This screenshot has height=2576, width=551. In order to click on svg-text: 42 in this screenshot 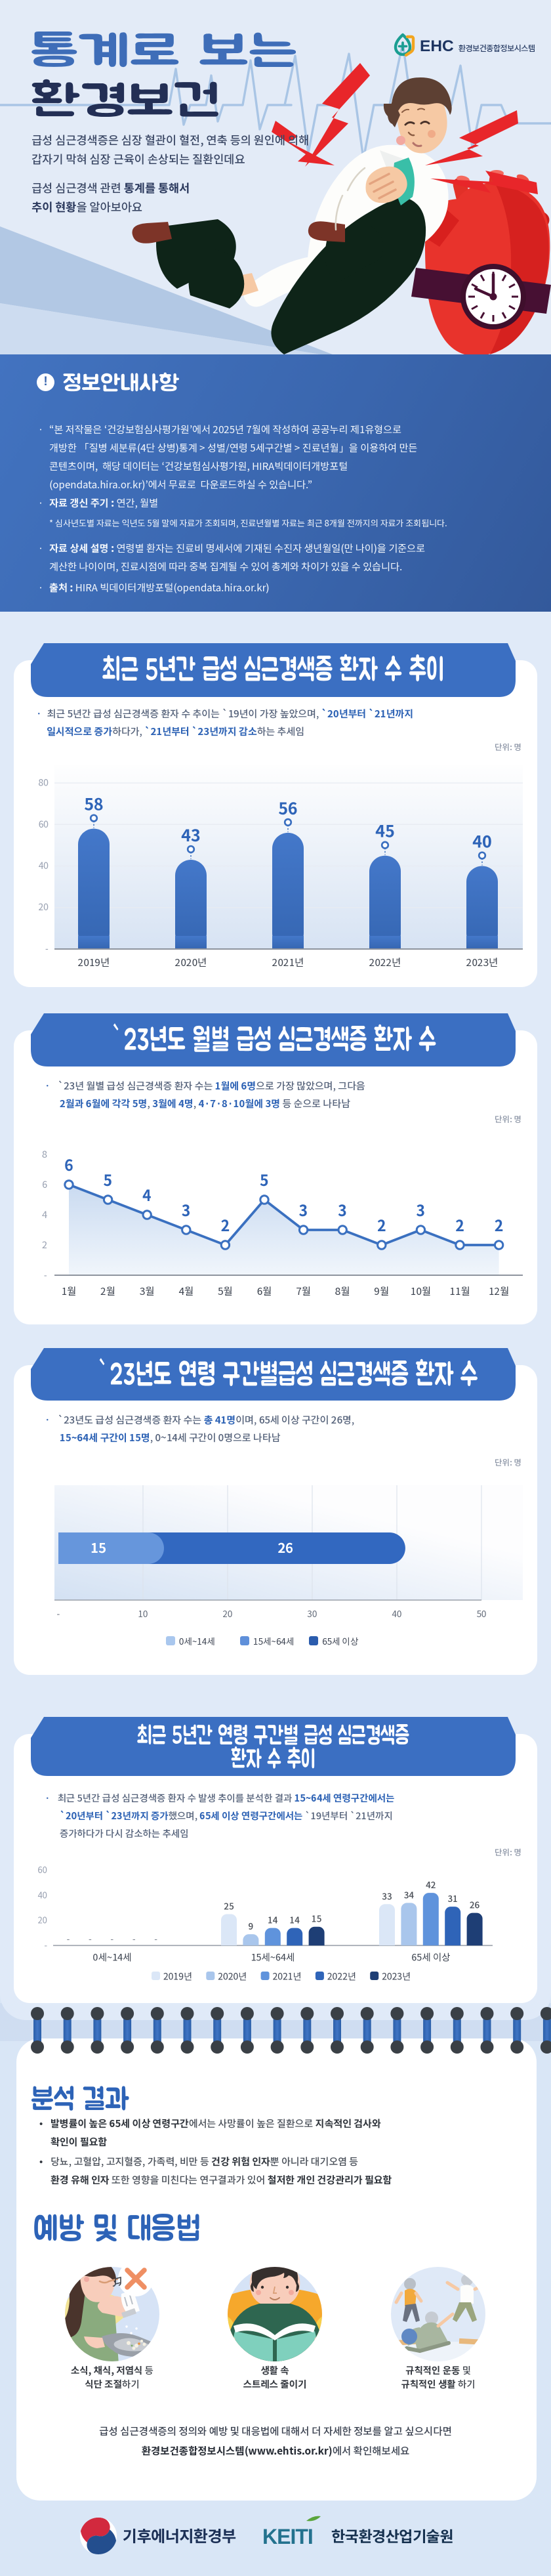, I will do `click(431, 1884)`.